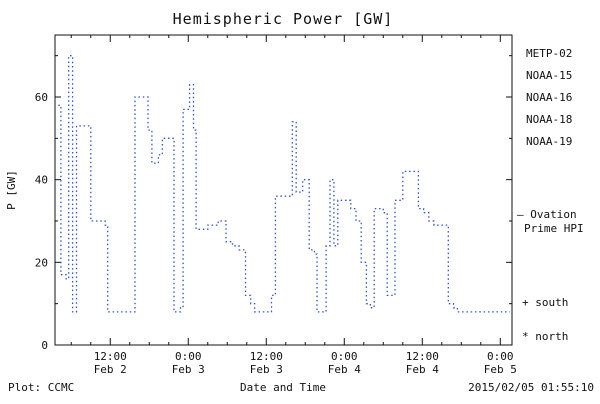  I want to click on x-axis-label: Date and Time, so click(283, 387).